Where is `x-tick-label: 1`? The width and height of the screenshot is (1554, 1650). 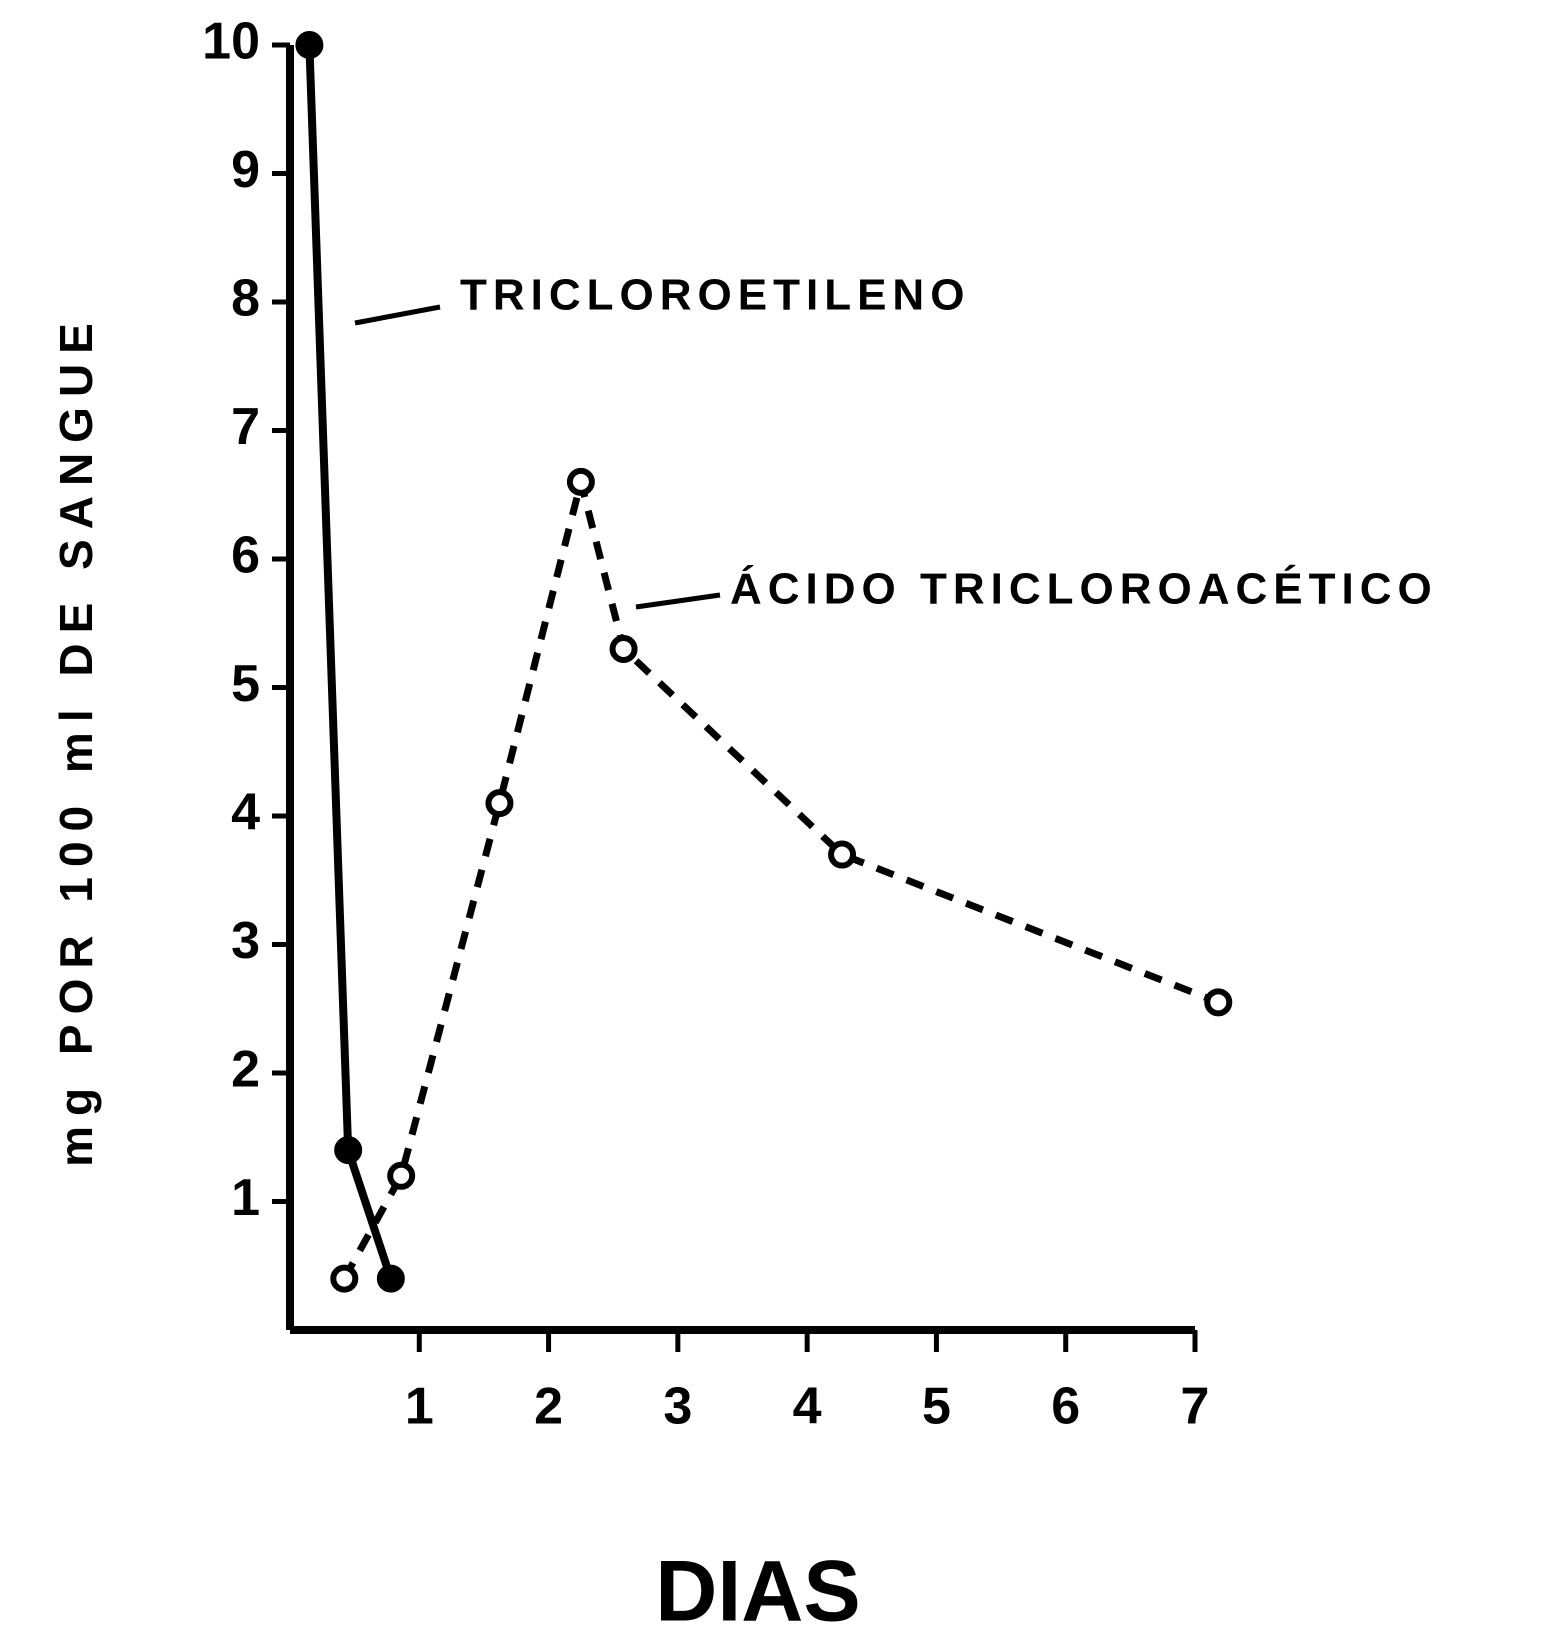
x-tick-label: 1 is located at coordinates (419, 1407).